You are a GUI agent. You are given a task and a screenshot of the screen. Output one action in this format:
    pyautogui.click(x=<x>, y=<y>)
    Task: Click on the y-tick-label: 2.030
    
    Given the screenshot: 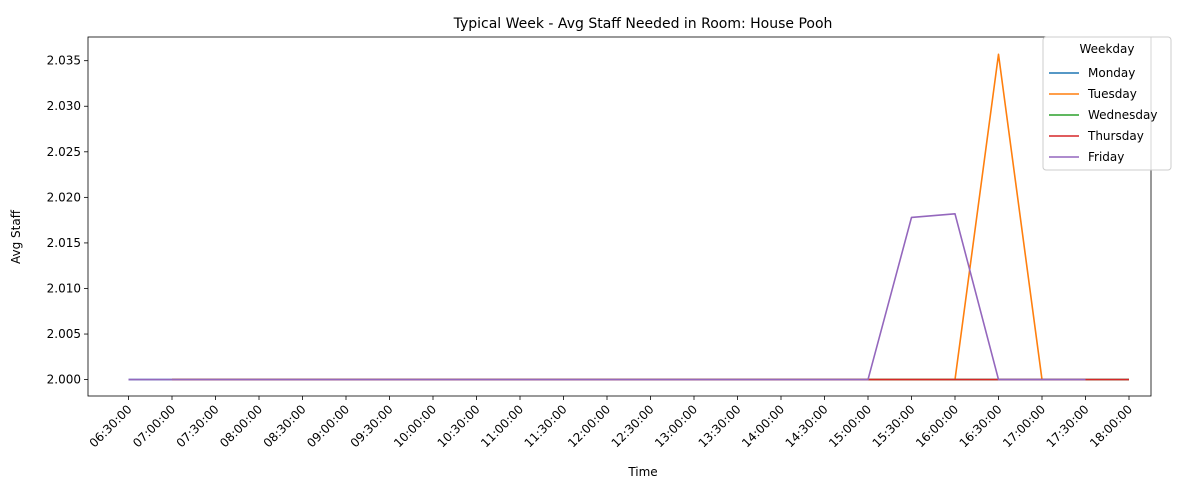 What is the action you would take?
    pyautogui.click(x=64, y=106)
    